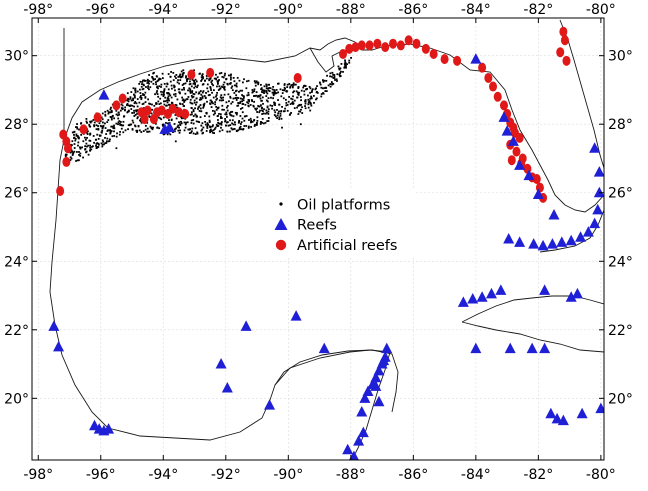  Describe the element at coordinates (571, 231) in the screenshot. I see `florida-keys` at that location.